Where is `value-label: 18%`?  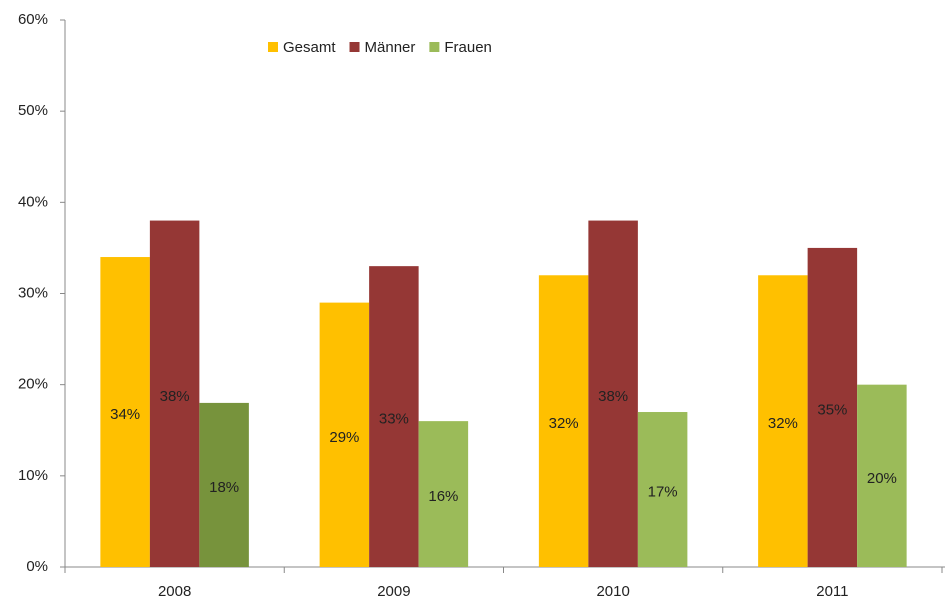 value-label: 18% is located at coordinates (224, 487).